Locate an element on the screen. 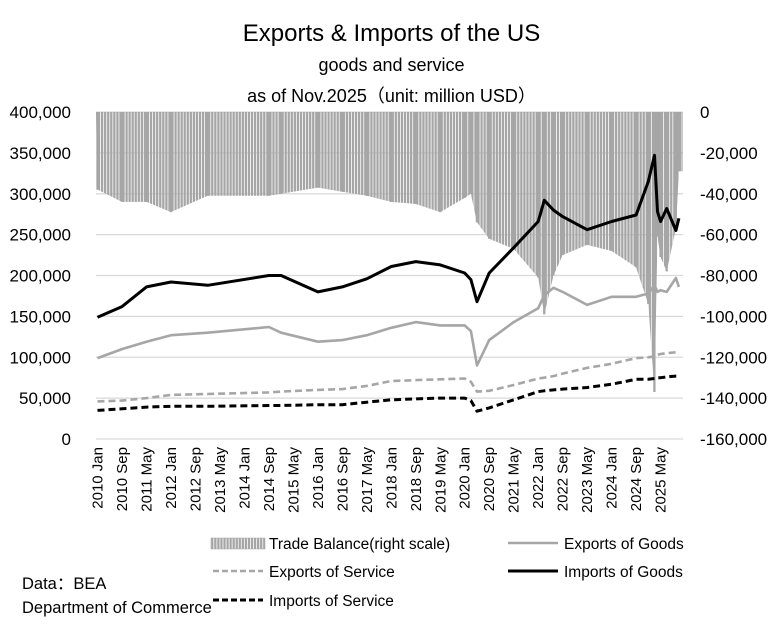 The height and width of the screenshot is (635, 783). legend-label: Exports of Goods is located at coordinates (624, 544).